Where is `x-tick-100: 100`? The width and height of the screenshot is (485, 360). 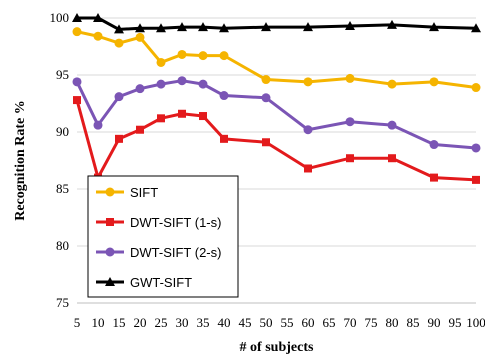 x-tick-100: 100 is located at coordinates (475, 322).